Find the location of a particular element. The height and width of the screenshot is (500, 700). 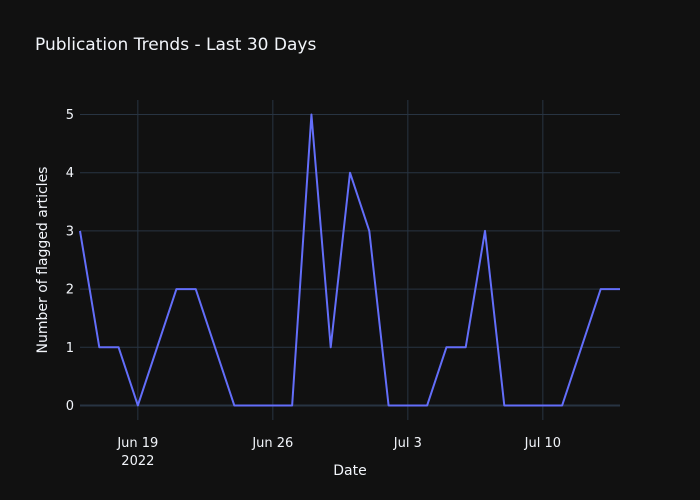

y-tick-label: 1 is located at coordinates (70, 348).